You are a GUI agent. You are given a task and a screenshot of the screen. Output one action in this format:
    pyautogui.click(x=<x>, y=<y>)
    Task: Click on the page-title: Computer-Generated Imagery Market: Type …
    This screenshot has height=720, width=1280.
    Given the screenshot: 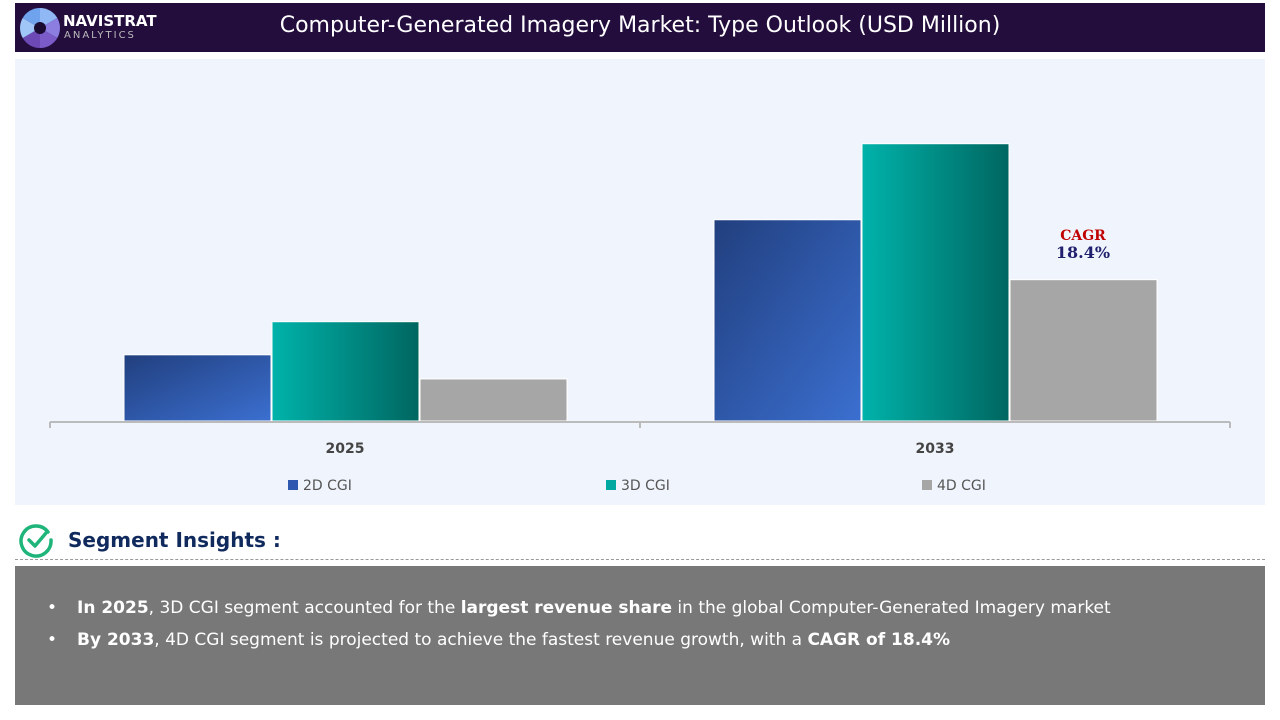 What is the action you would take?
    pyautogui.click(x=640, y=25)
    